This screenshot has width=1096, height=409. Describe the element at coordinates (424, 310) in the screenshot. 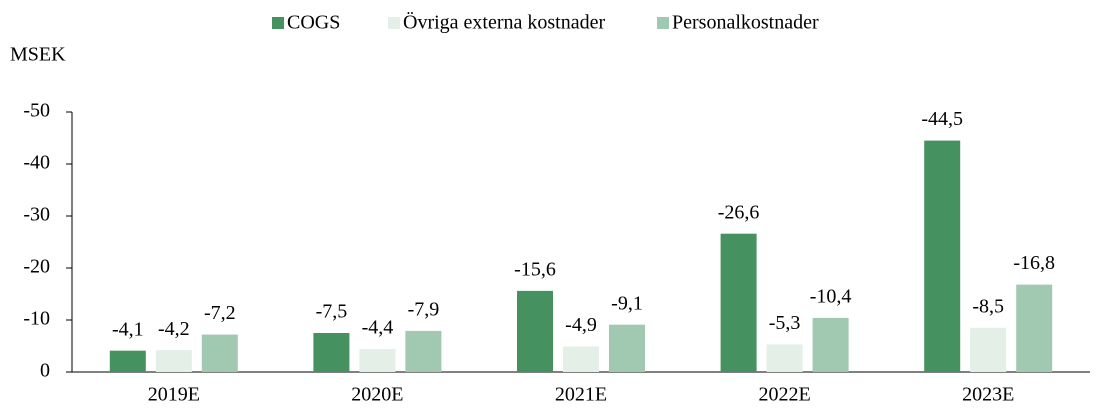

I see `value-label: -7,9` at that location.